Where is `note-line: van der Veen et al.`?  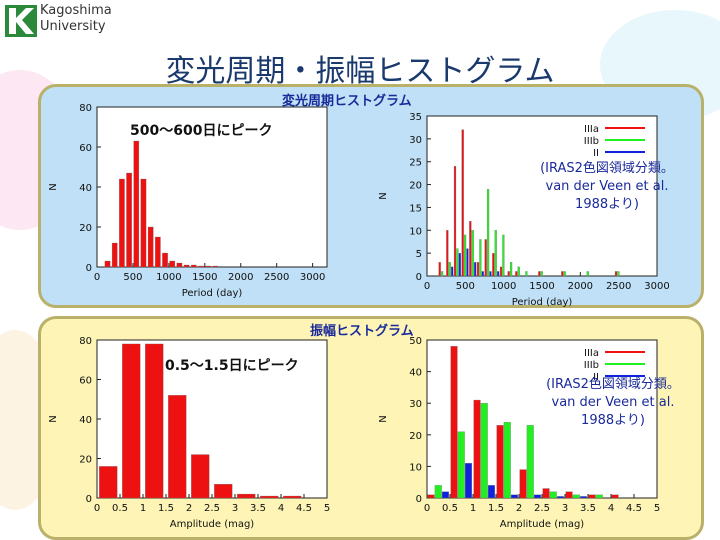 note-line: van der Veen et al. is located at coordinates (613, 402).